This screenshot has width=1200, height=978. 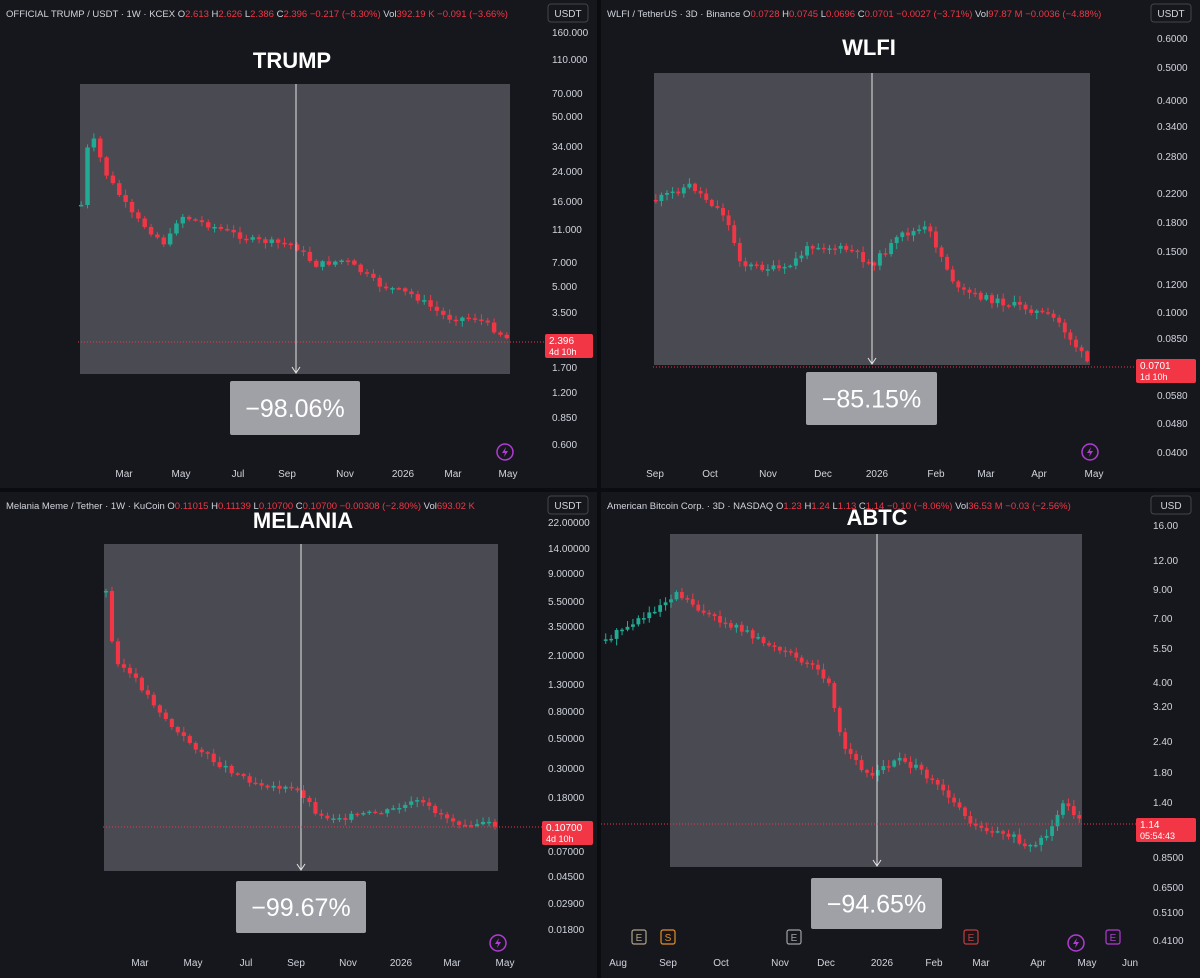 What do you see at coordinates (300, 908) in the screenshot?
I see `melania-change-label: −99.67%` at bounding box center [300, 908].